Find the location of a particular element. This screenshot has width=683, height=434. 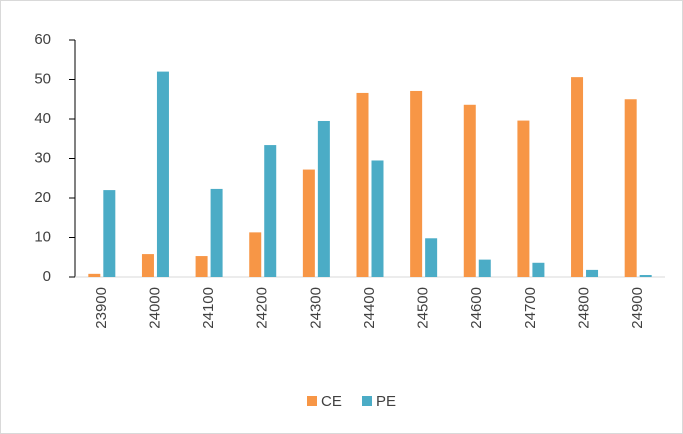

x-tick-label: 24000 is located at coordinates (154, 308).